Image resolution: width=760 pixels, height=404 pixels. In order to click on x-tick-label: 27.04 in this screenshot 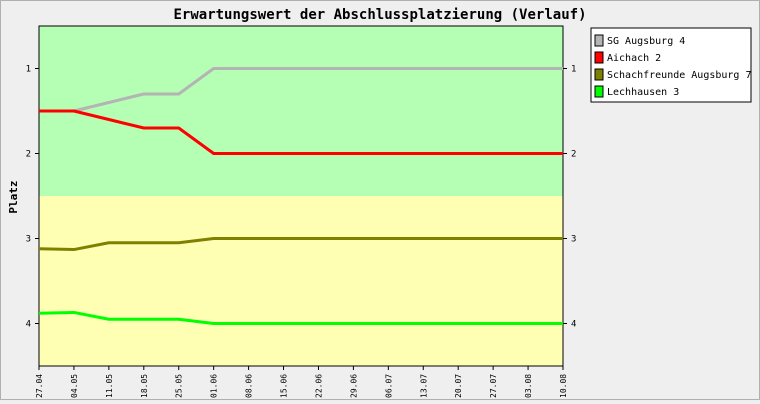, I will do `click(39, 386)`.